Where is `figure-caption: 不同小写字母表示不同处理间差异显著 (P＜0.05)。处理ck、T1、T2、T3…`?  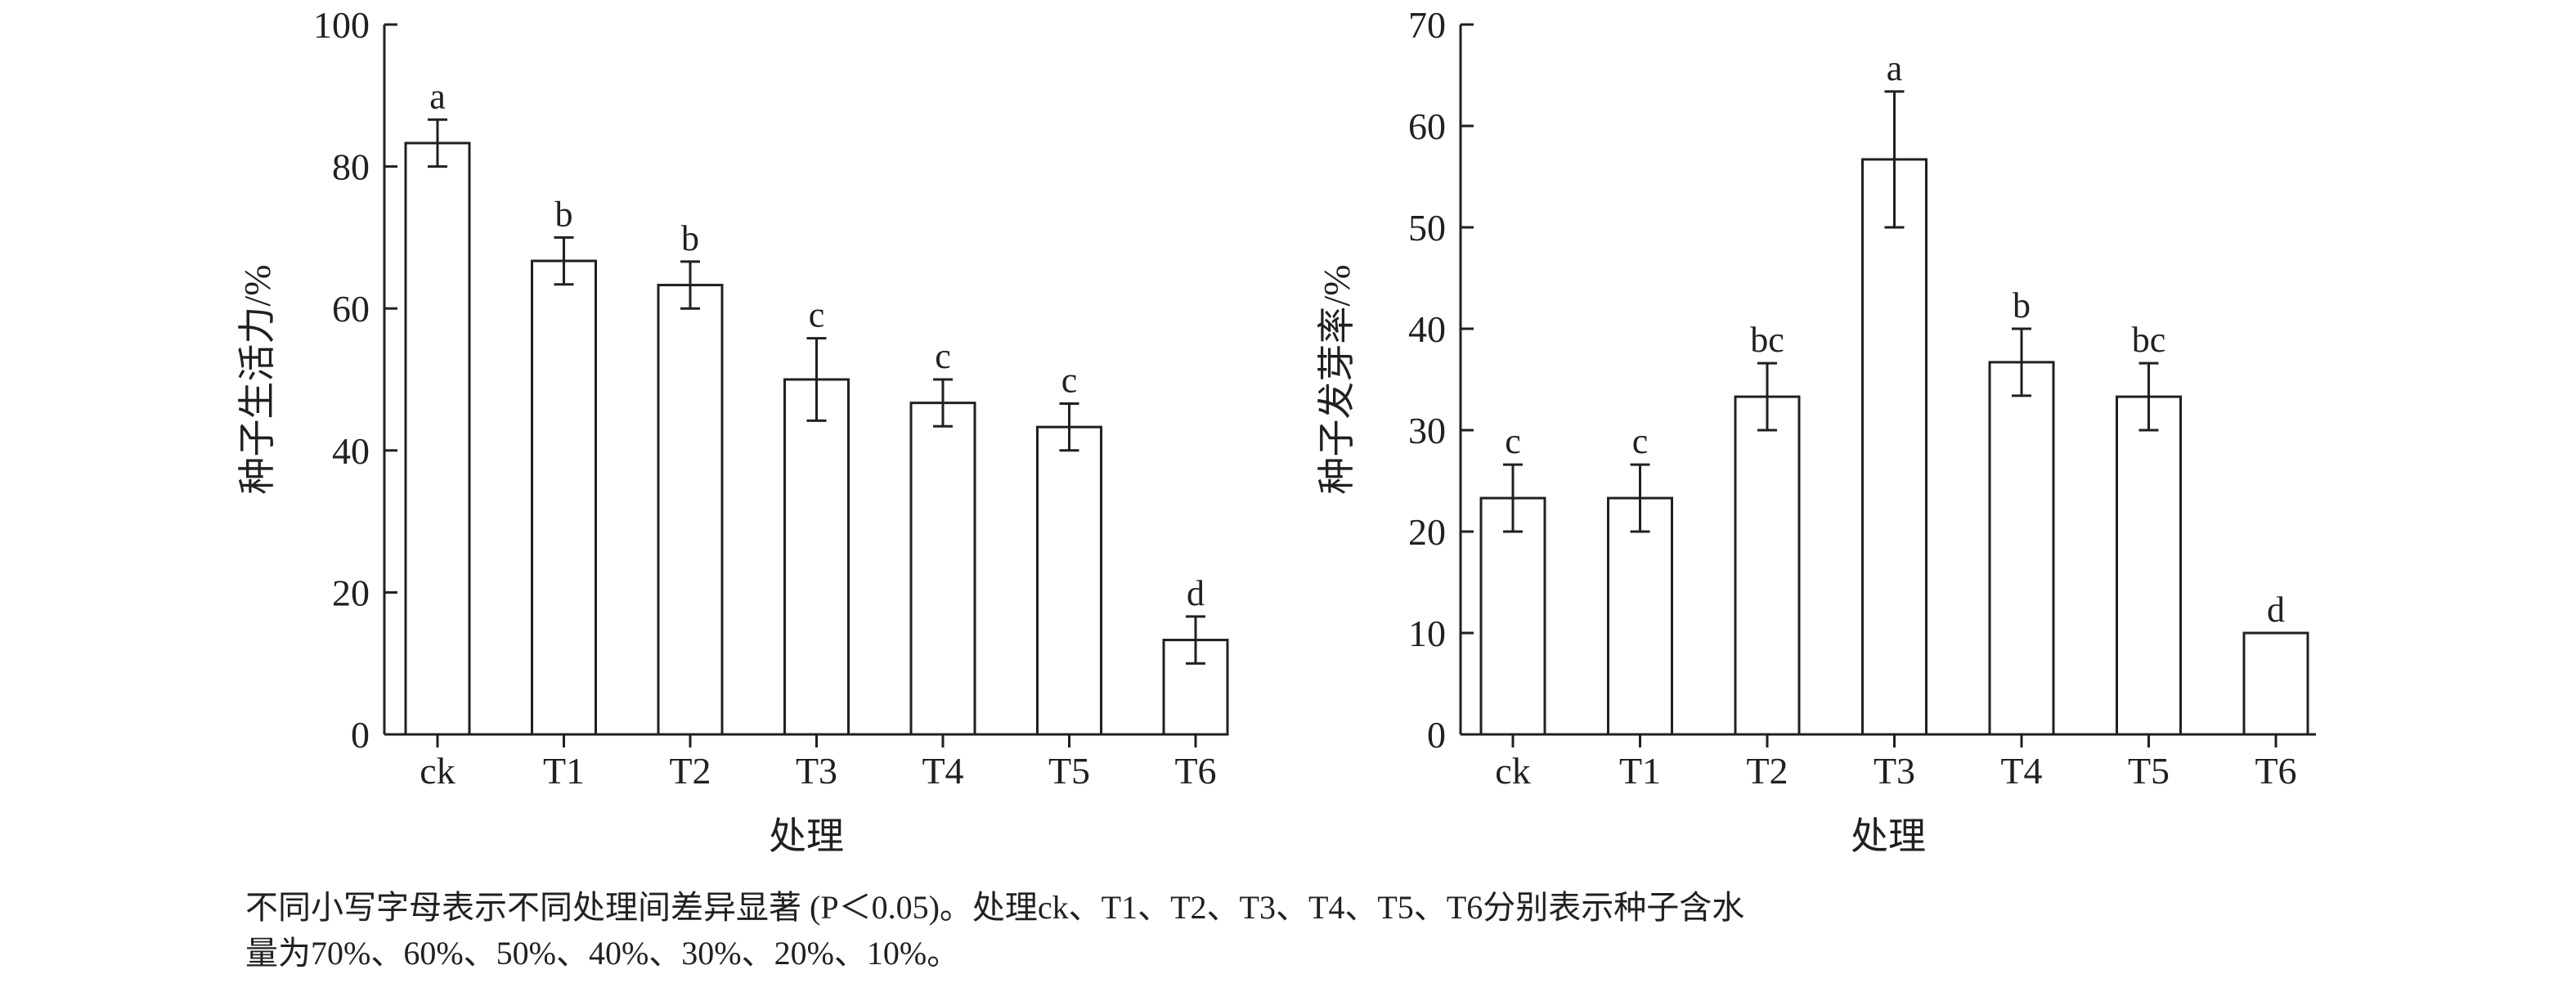 figure-caption: 不同小写字母表示不同处理间差异显著 (P＜0.05)。处理ck、T1、T2、T3… is located at coordinates (1292, 931).